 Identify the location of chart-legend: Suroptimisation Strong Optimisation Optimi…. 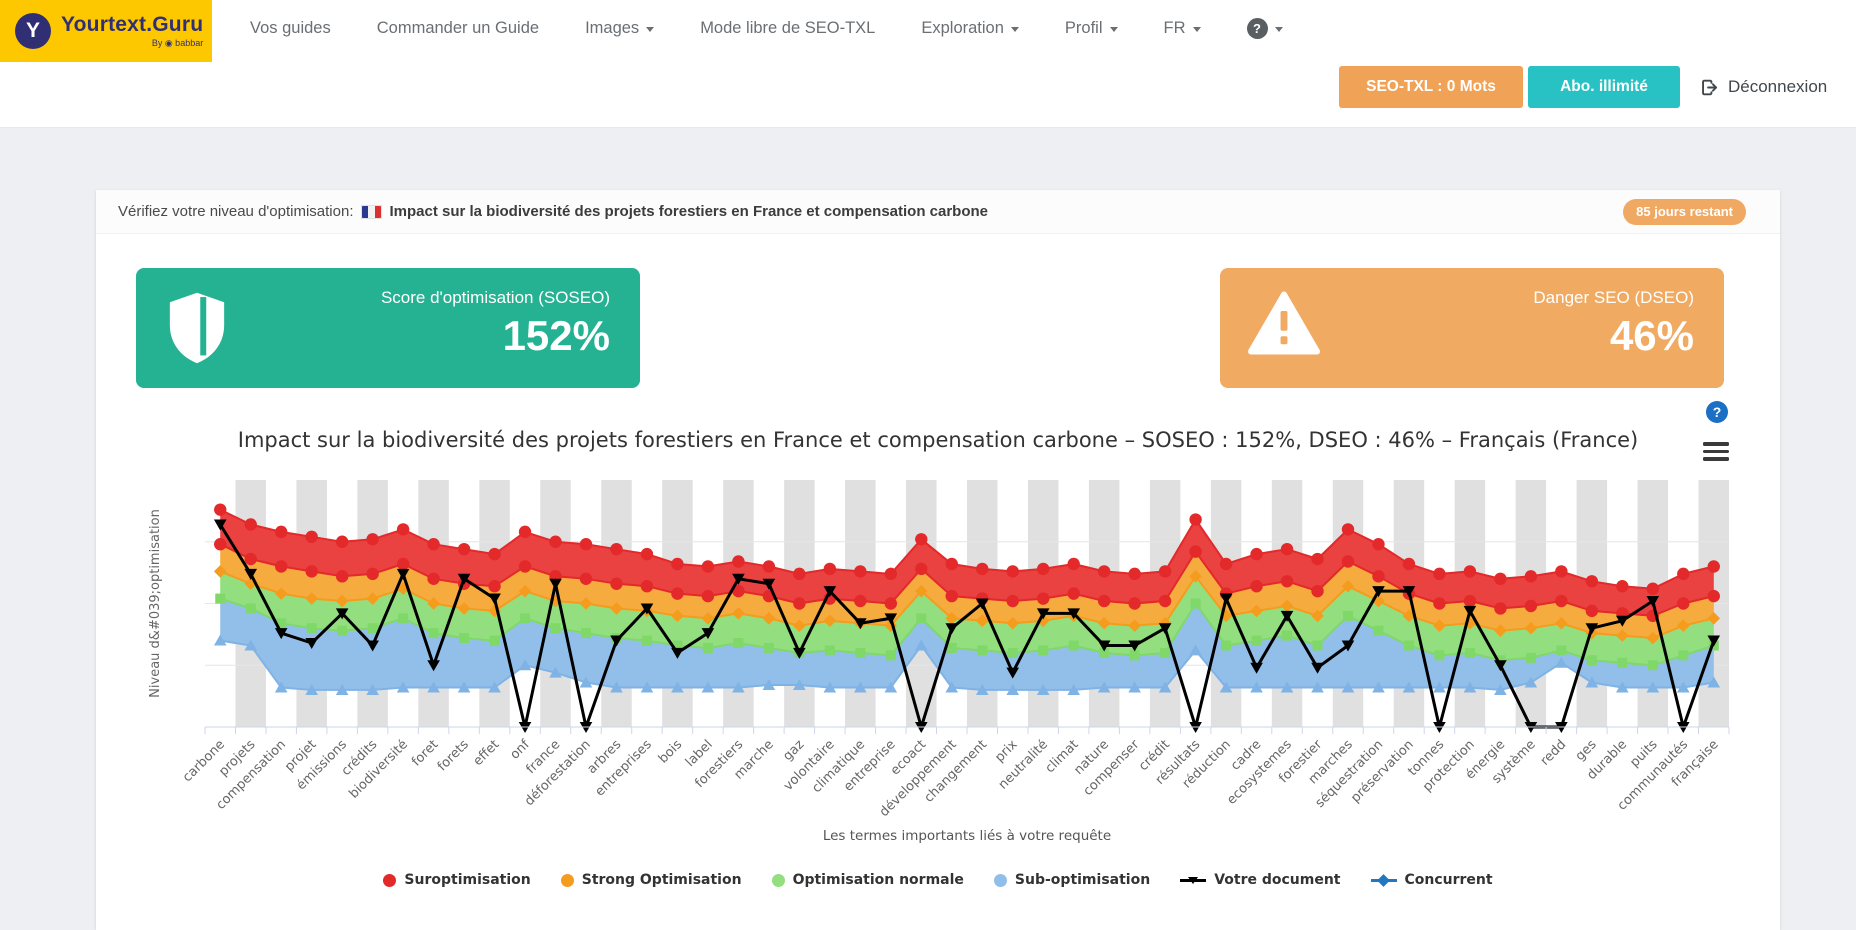
(938, 880).